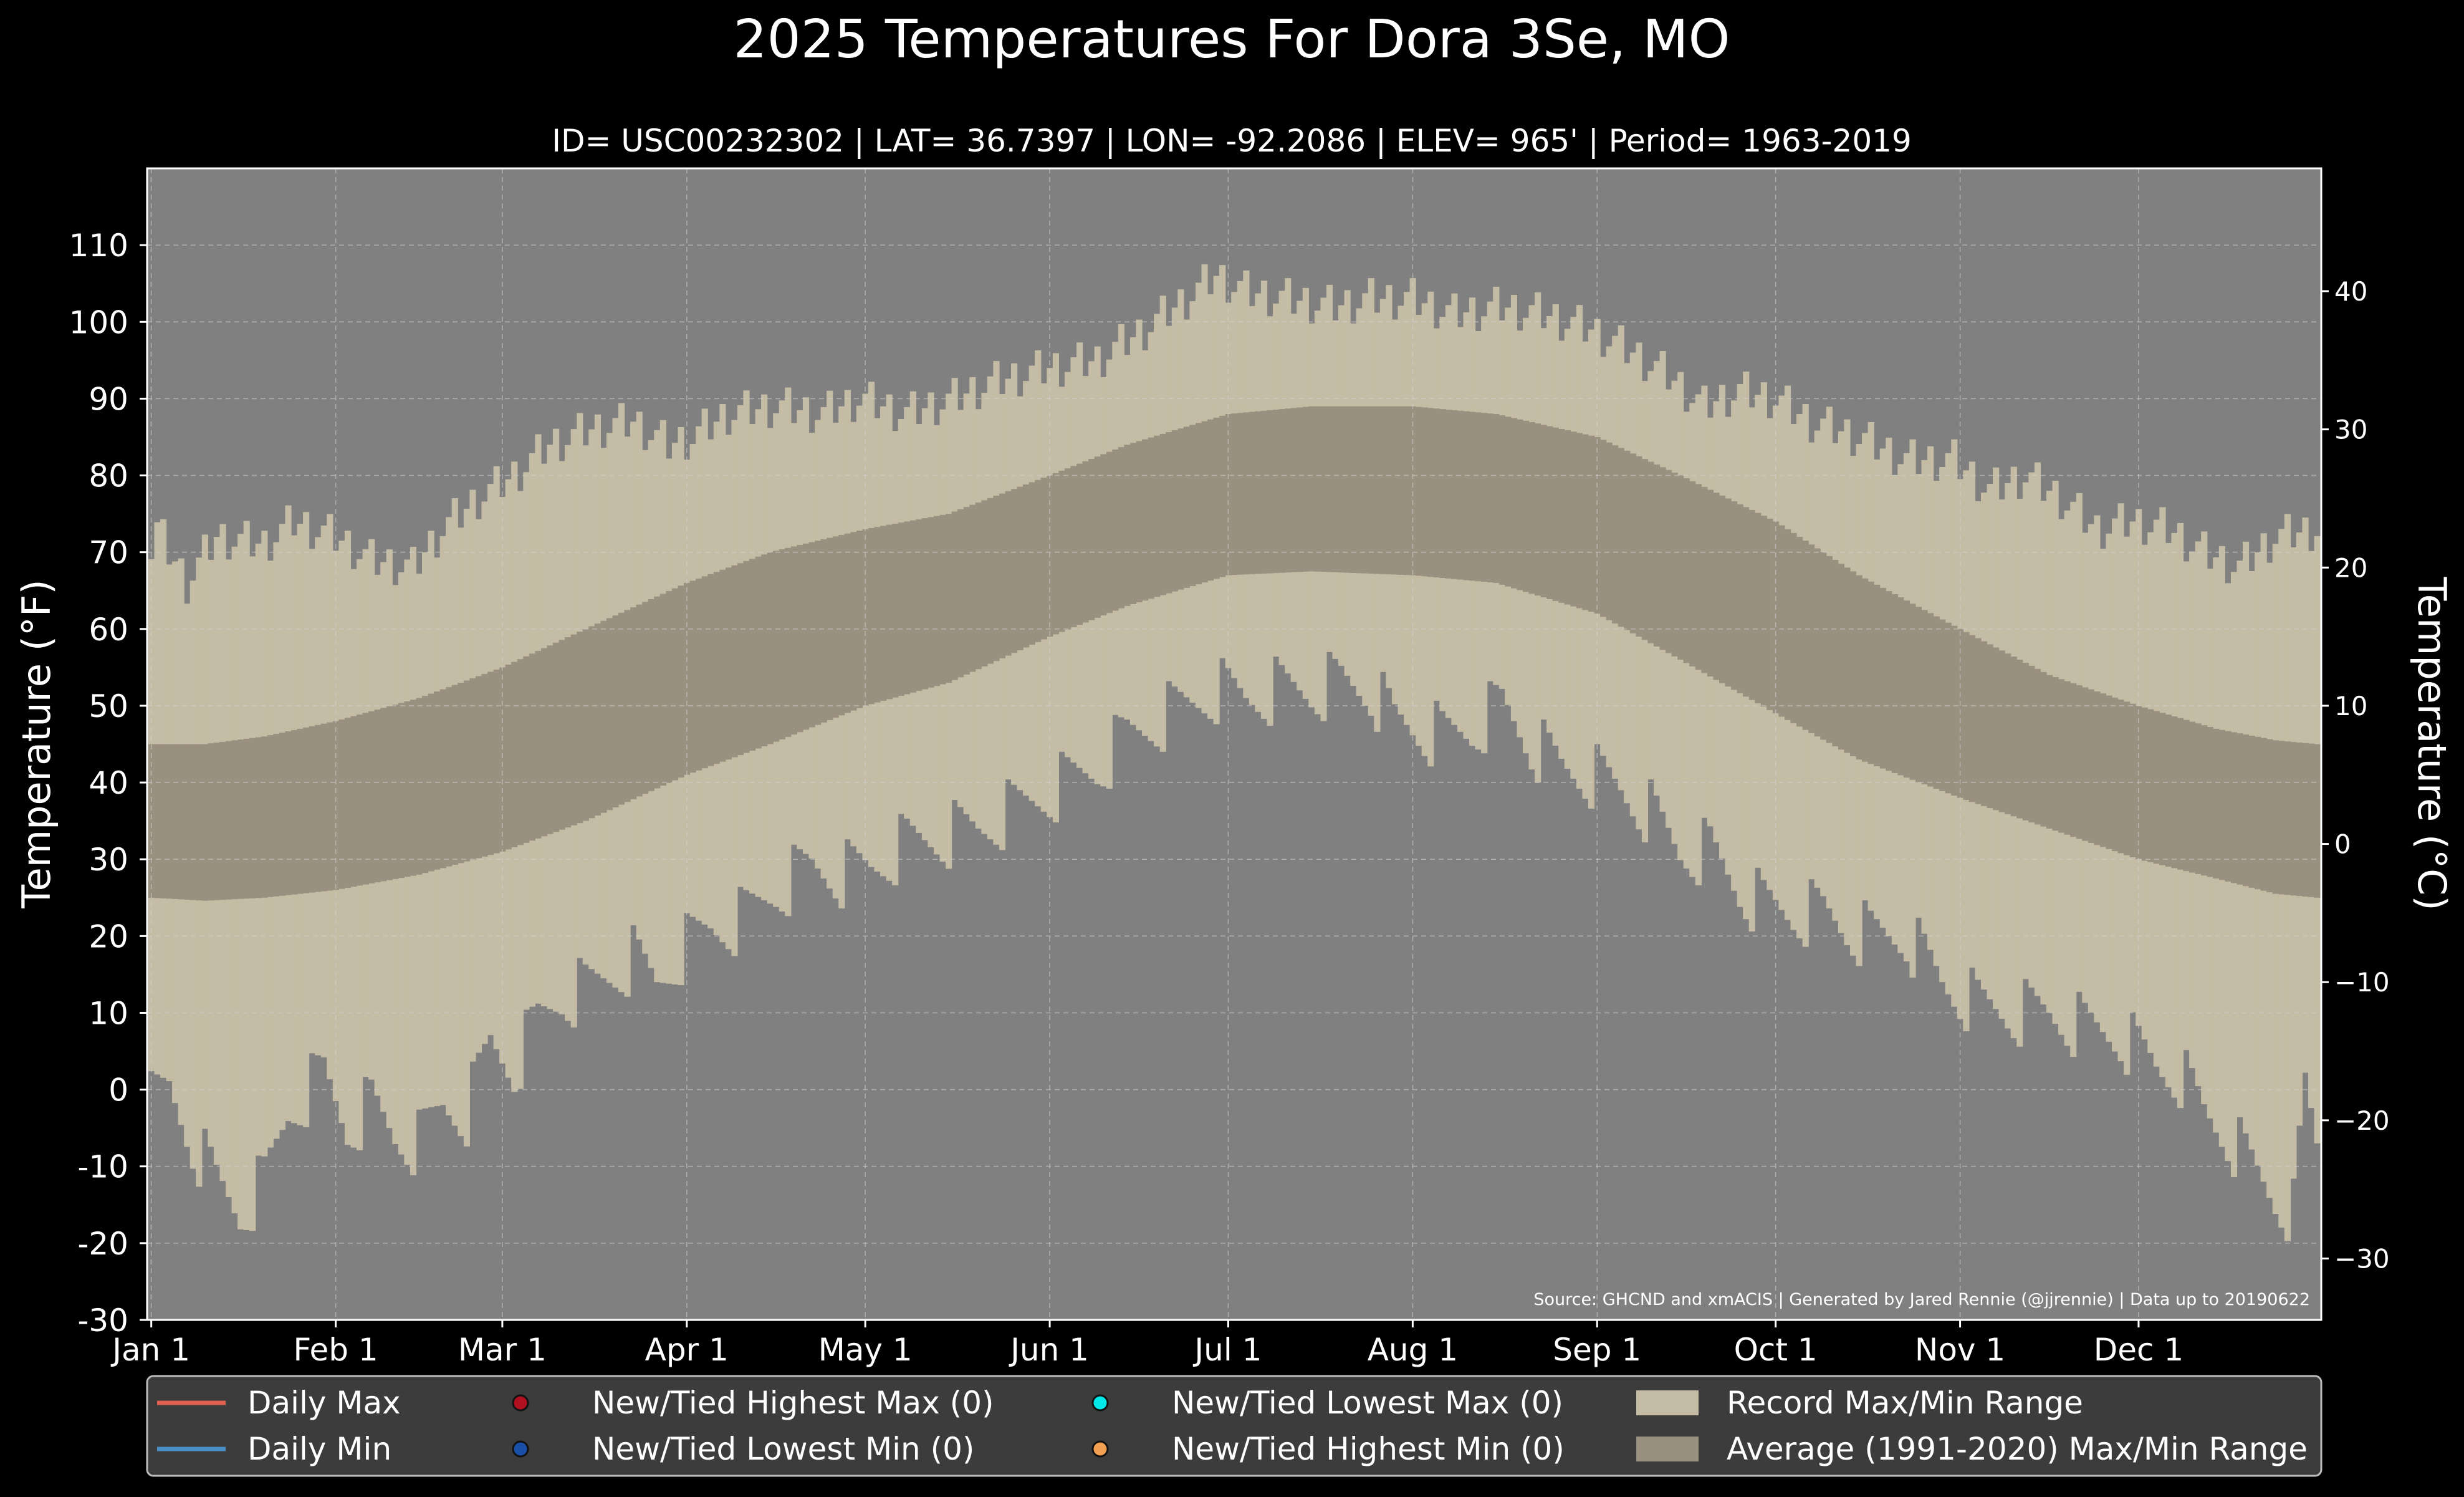 The width and height of the screenshot is (2464, 1497). Describe the element at coordinates (109, 399) in the screenshot. I see `y-tick-label: 90` at that location.